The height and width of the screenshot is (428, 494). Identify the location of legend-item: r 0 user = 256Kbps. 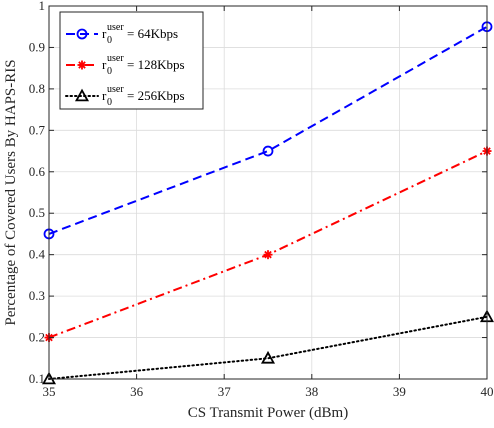
(125, 96).